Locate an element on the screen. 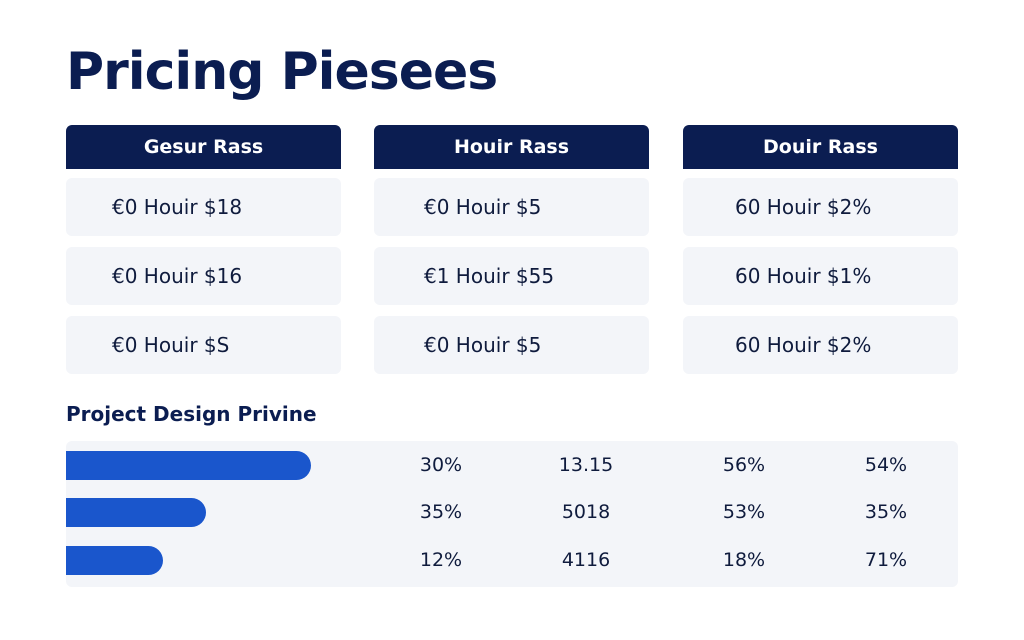 The width and height of the screenshot is (1024, 640). price-cell: €0 Houir $18 is located at coordinates (203, 207).